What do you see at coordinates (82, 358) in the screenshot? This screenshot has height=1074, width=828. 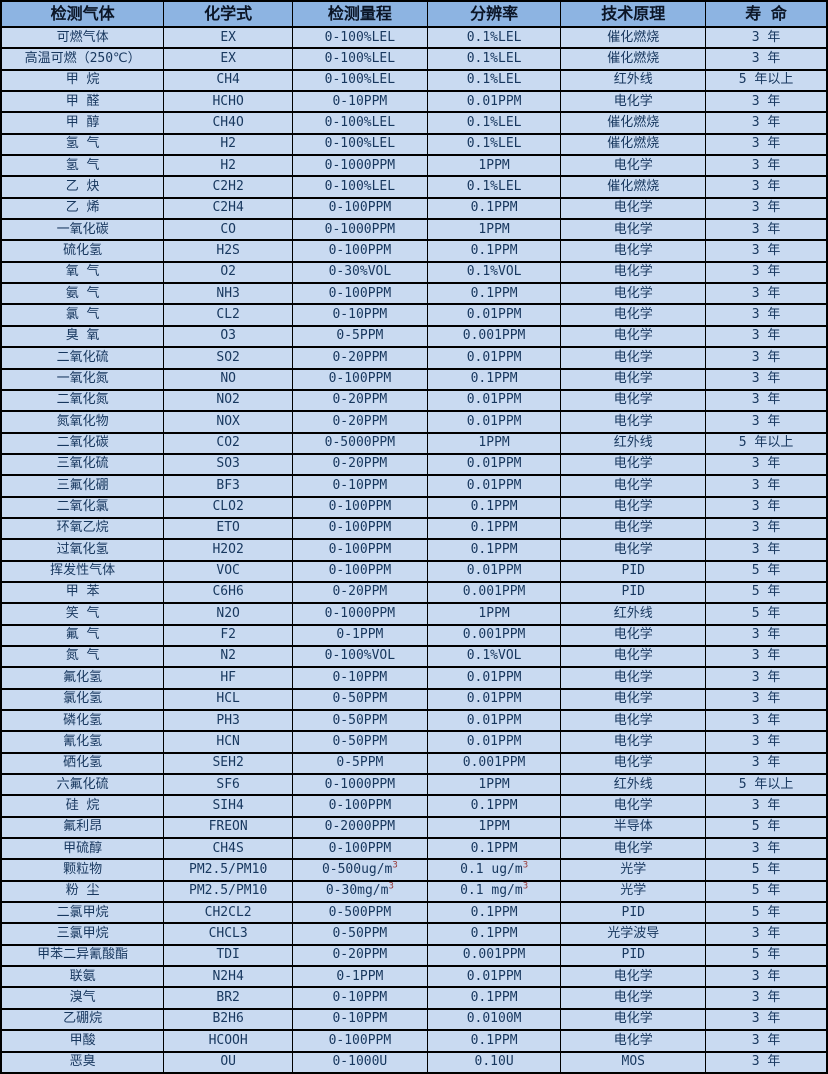 I see `cell-gas-name: 二氧化硫` at bounding box center [82, 358].